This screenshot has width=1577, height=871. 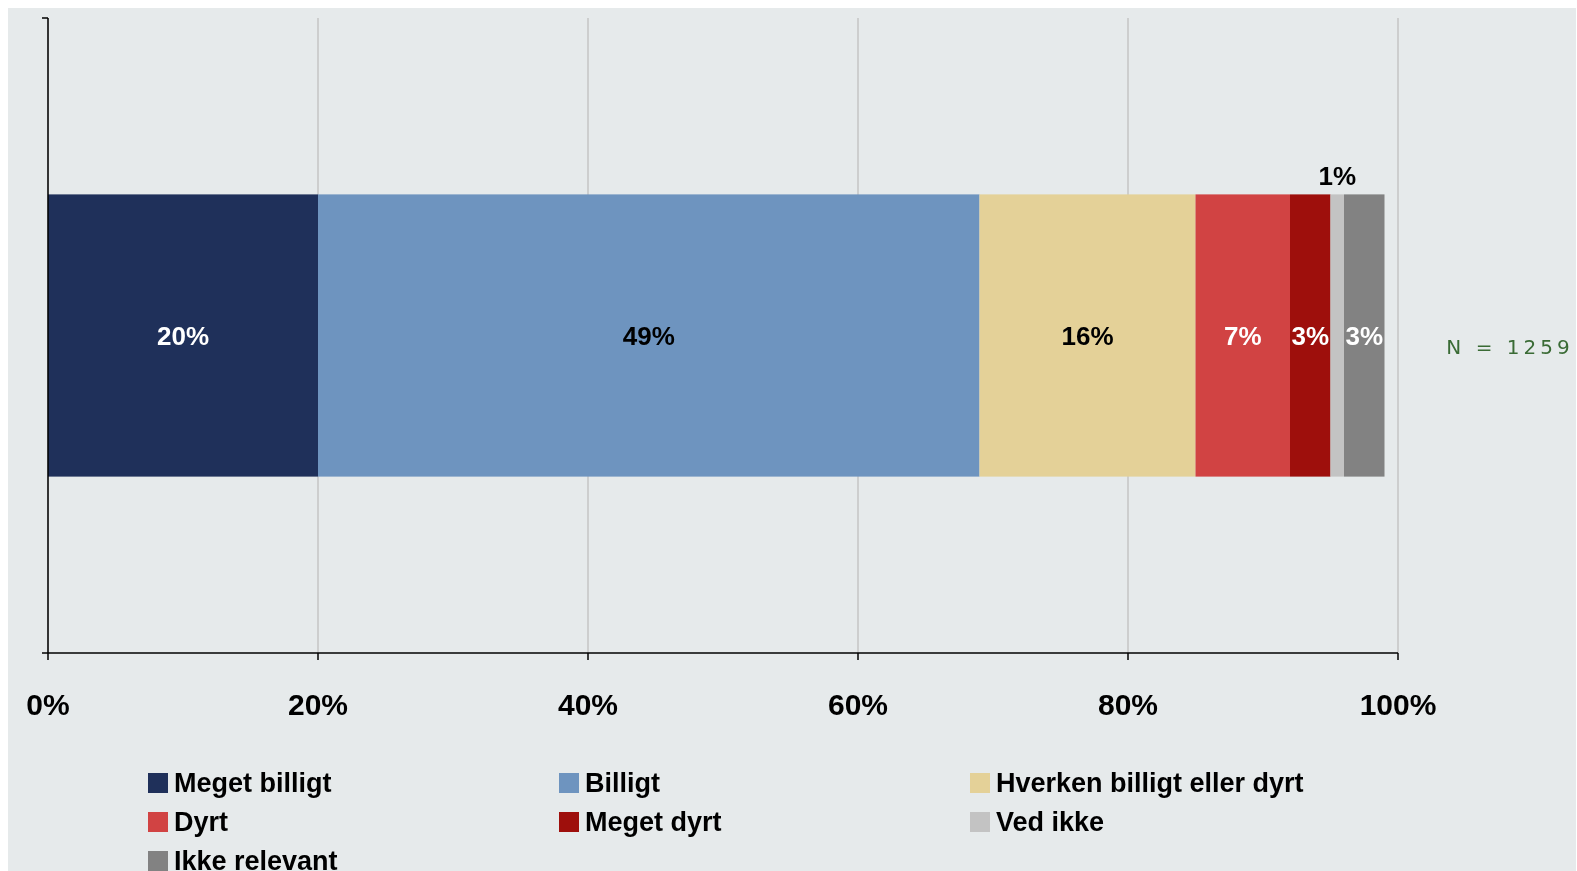 What do you see at coordinates (1398, 704) in the screenshot?
I see `x-tick-label: 100%` at bounding box center [1398, 704].